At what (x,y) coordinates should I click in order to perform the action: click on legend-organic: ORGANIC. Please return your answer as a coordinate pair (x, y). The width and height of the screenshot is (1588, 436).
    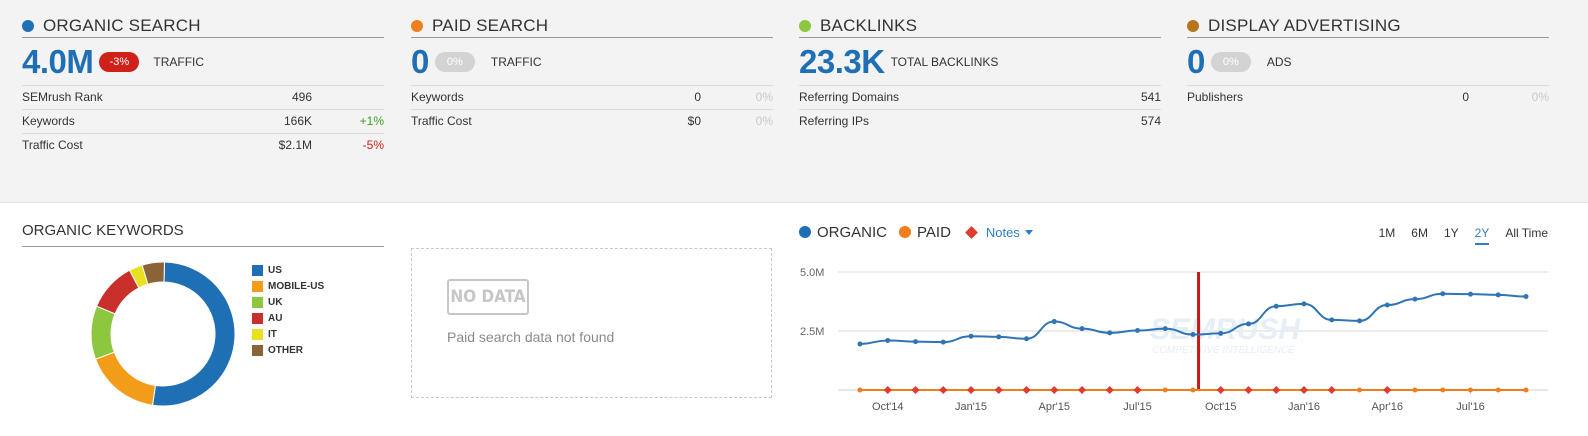
    Looking at the image, I should click on (843, 232).